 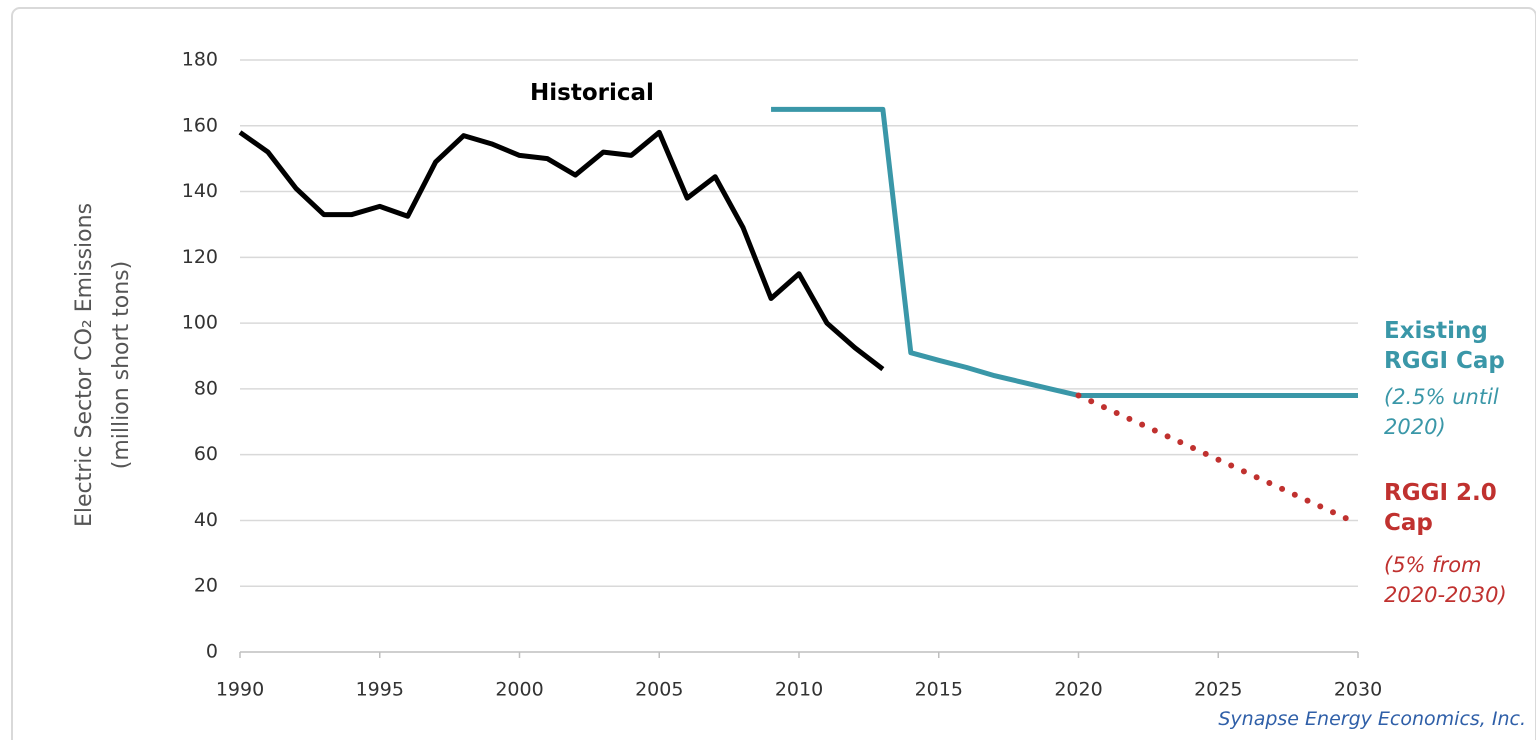 I want to click on x-tick-label: 1990, so click(x=240, y=690).